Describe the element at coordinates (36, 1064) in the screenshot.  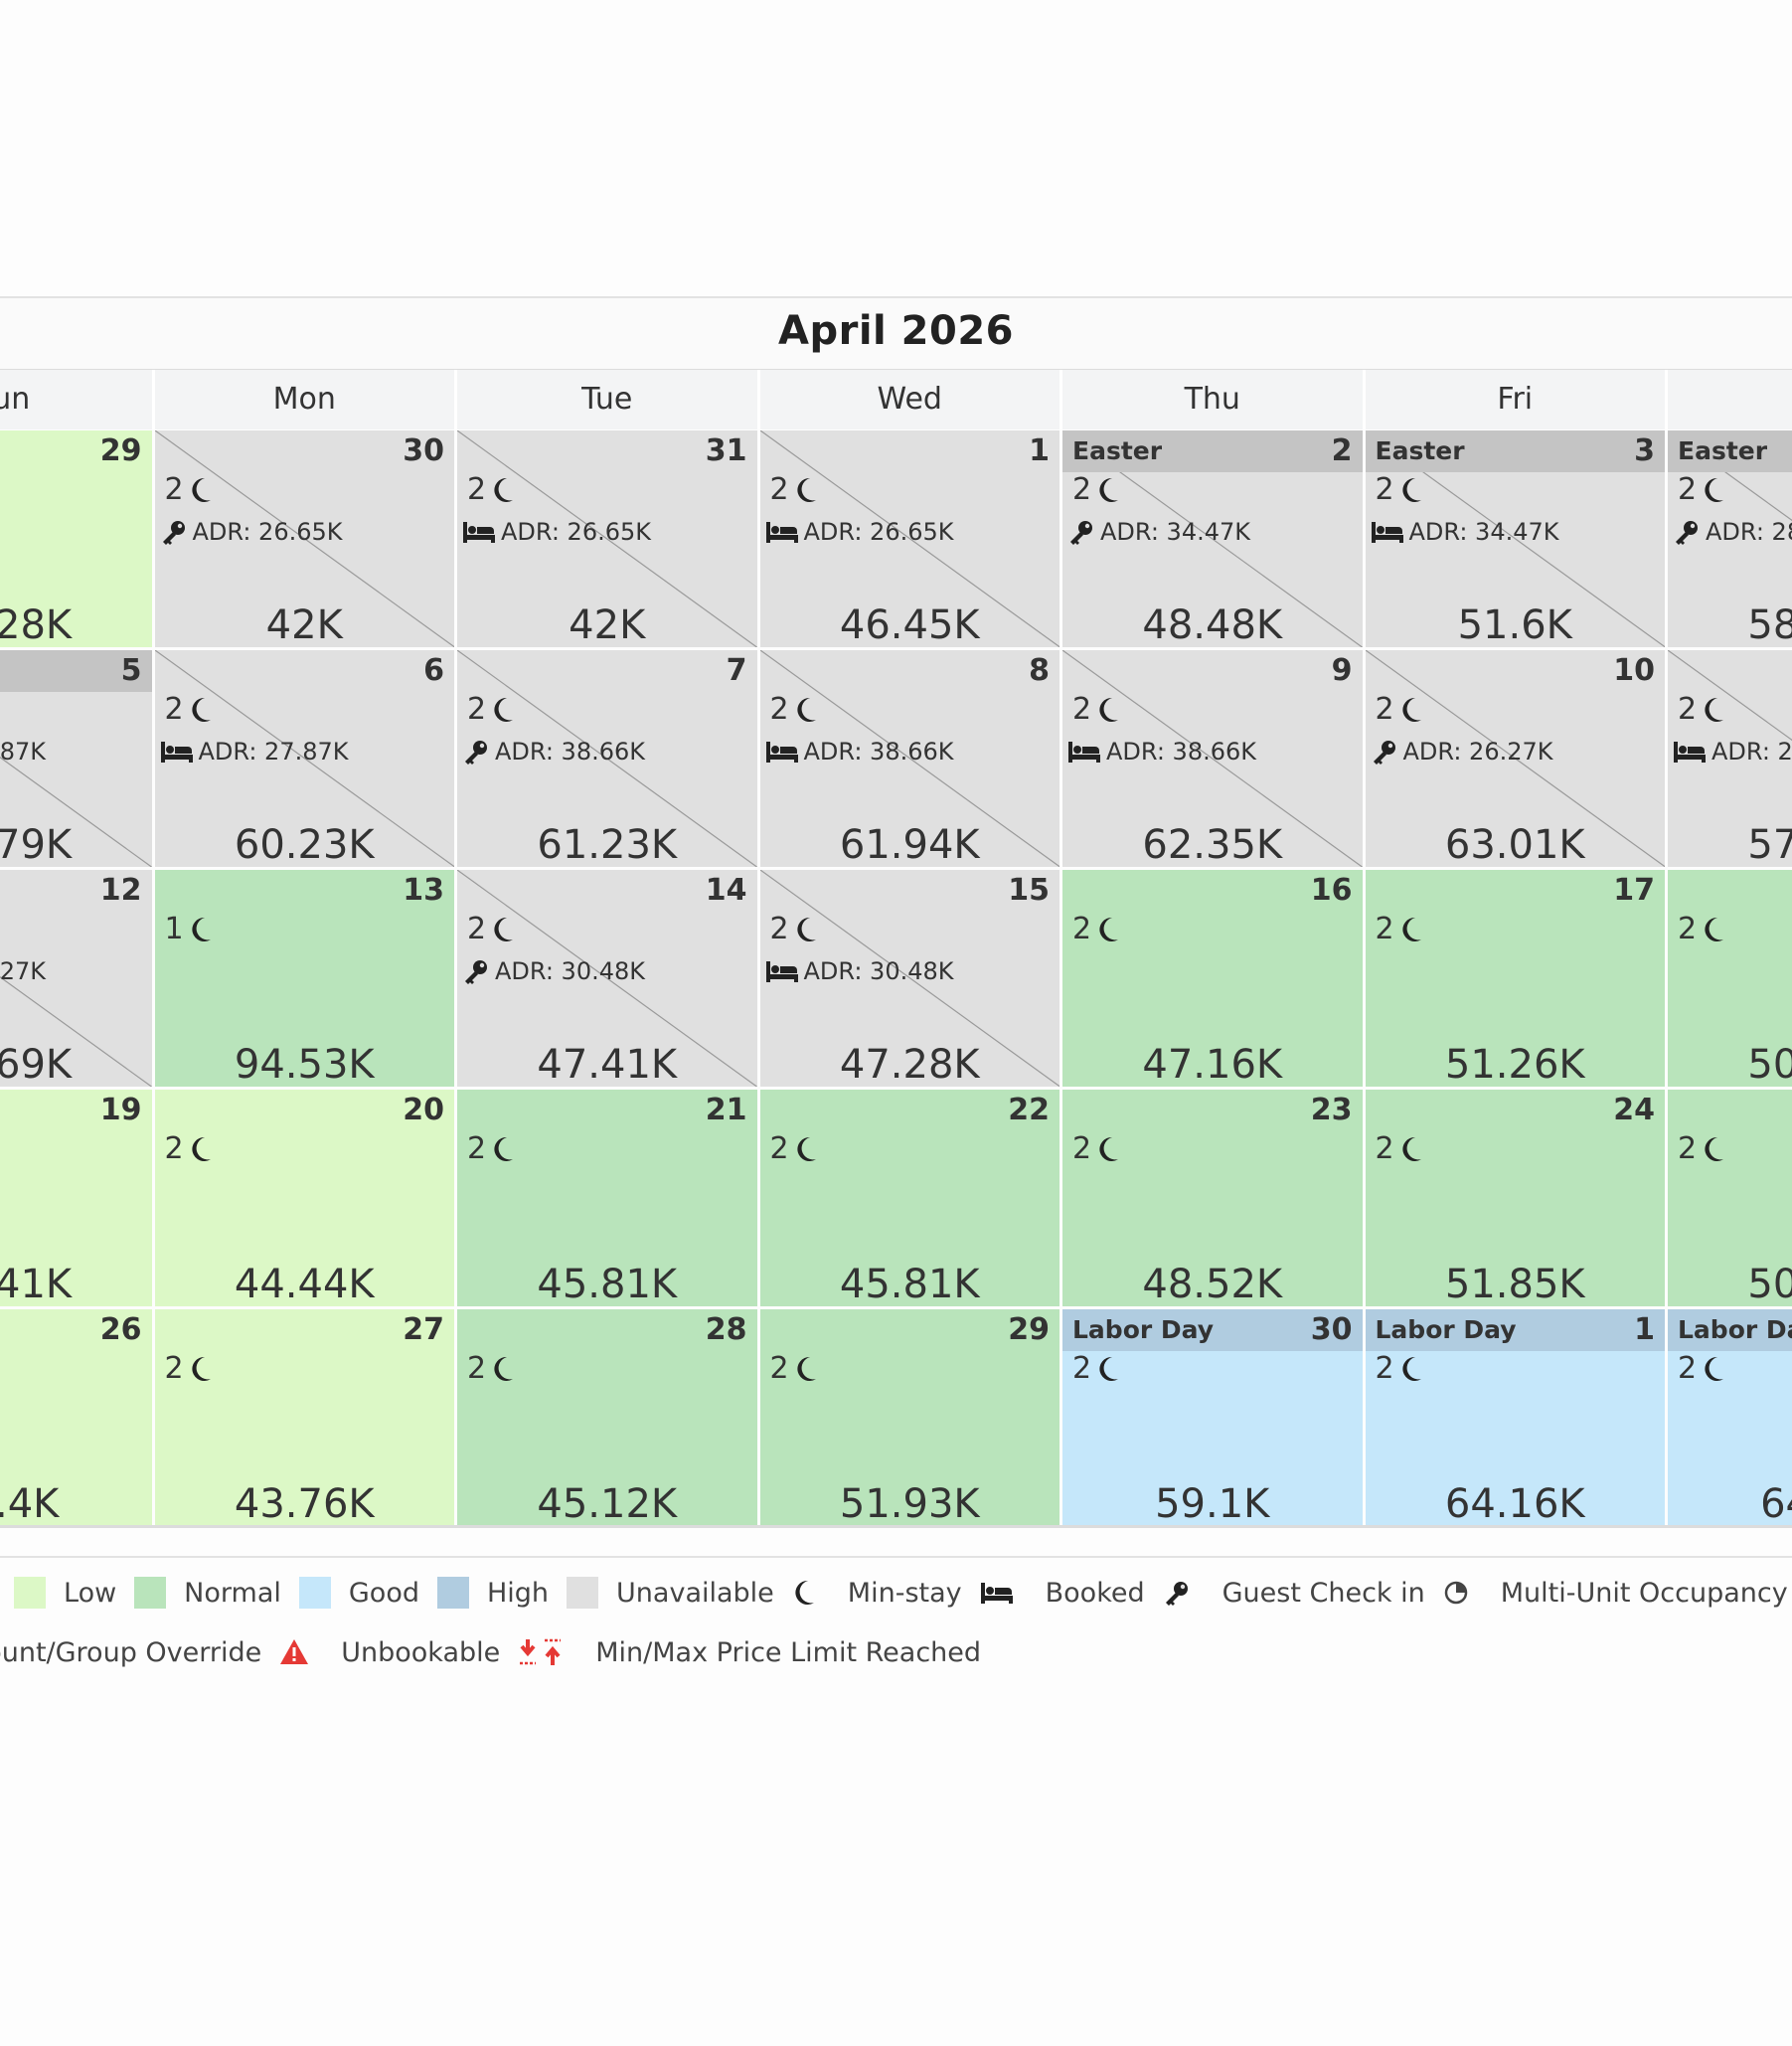
I see `nightly-price: 55.69K` at that location.